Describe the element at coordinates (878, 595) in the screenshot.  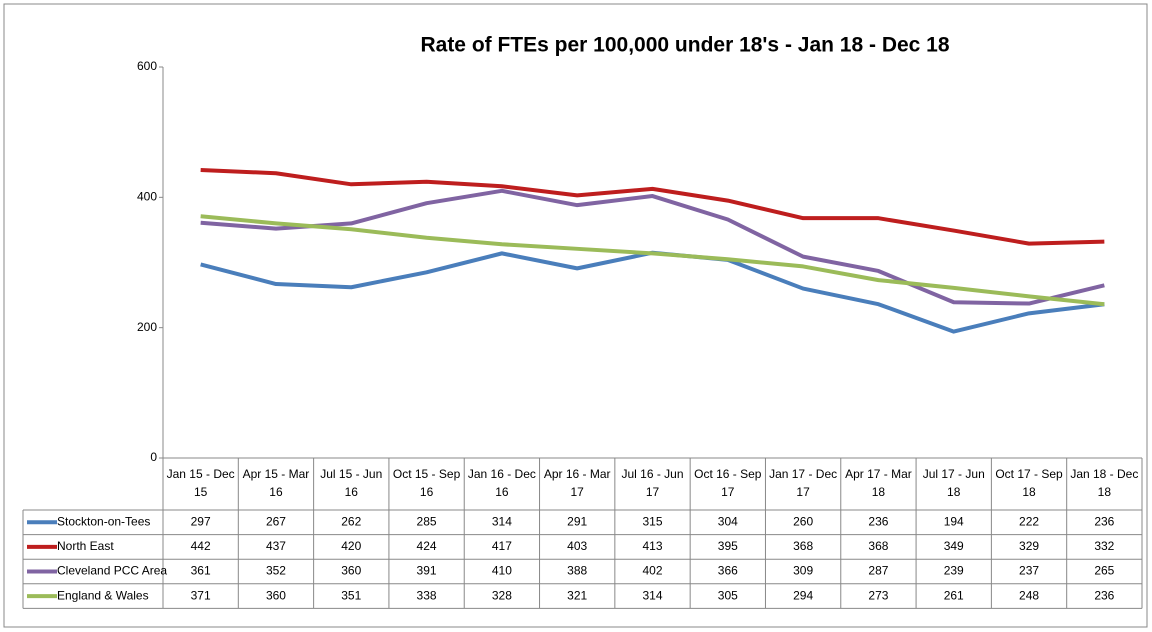
I see `table-value: 273` at that location.